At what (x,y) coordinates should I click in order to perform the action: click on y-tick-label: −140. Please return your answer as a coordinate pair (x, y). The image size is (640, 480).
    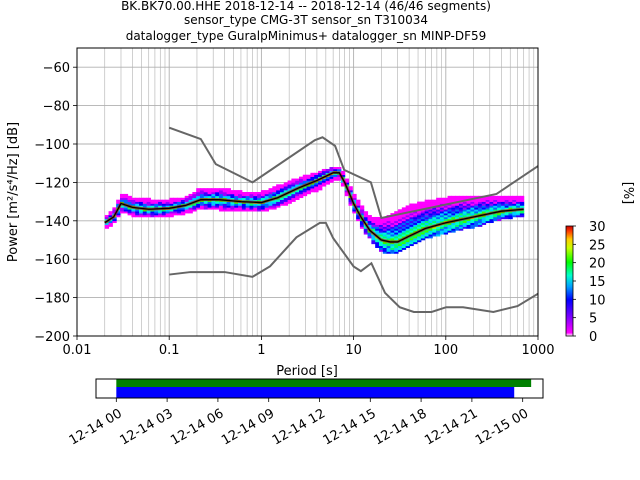
    Looking at the image, I should click on (52, 222).